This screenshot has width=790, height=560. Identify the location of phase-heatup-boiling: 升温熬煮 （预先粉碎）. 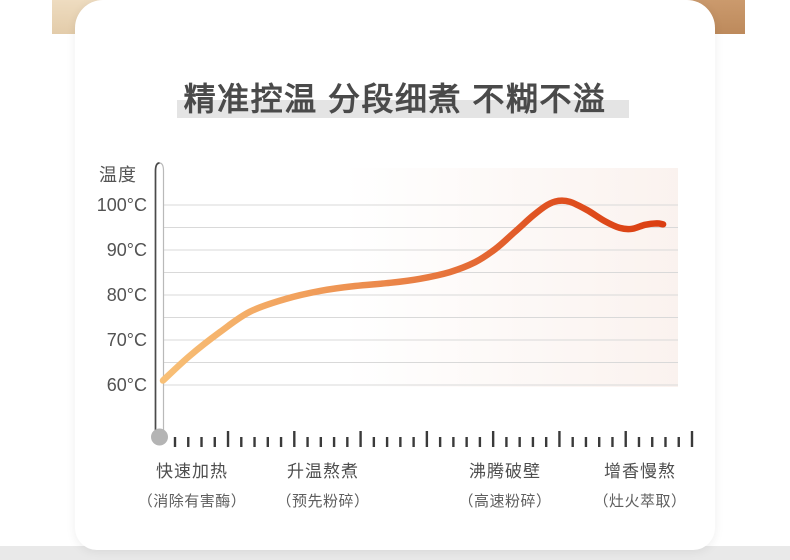
(323, 484).